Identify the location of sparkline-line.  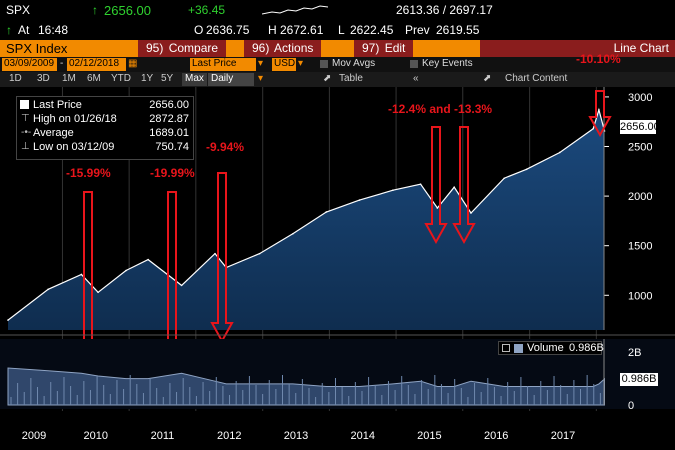
(295, 10).